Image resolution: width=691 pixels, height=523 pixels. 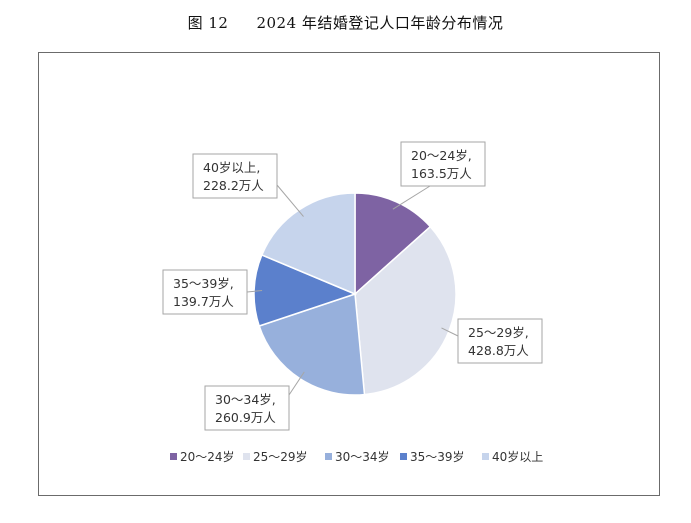 I want to click on legend-label: 40岁以上, so click(x=517, y=456).